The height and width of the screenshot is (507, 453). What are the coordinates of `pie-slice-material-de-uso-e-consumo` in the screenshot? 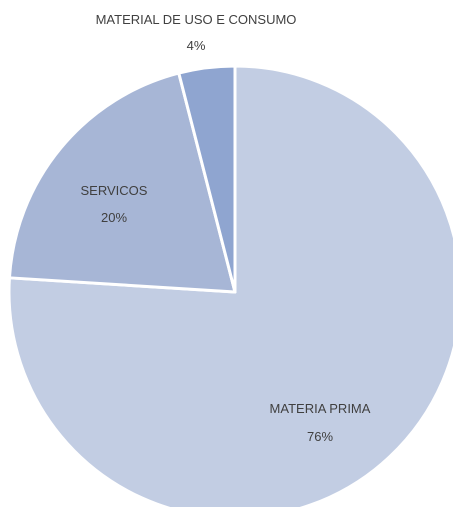 It's located at (207, 179).